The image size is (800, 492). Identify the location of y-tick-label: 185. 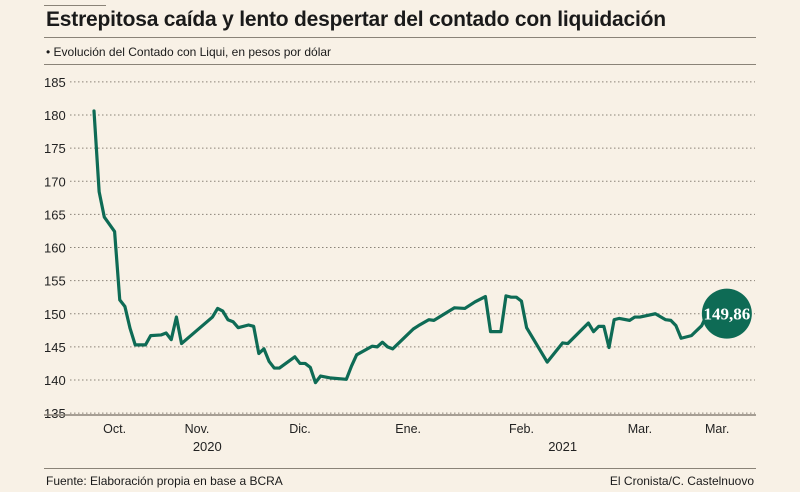
(55, 82).